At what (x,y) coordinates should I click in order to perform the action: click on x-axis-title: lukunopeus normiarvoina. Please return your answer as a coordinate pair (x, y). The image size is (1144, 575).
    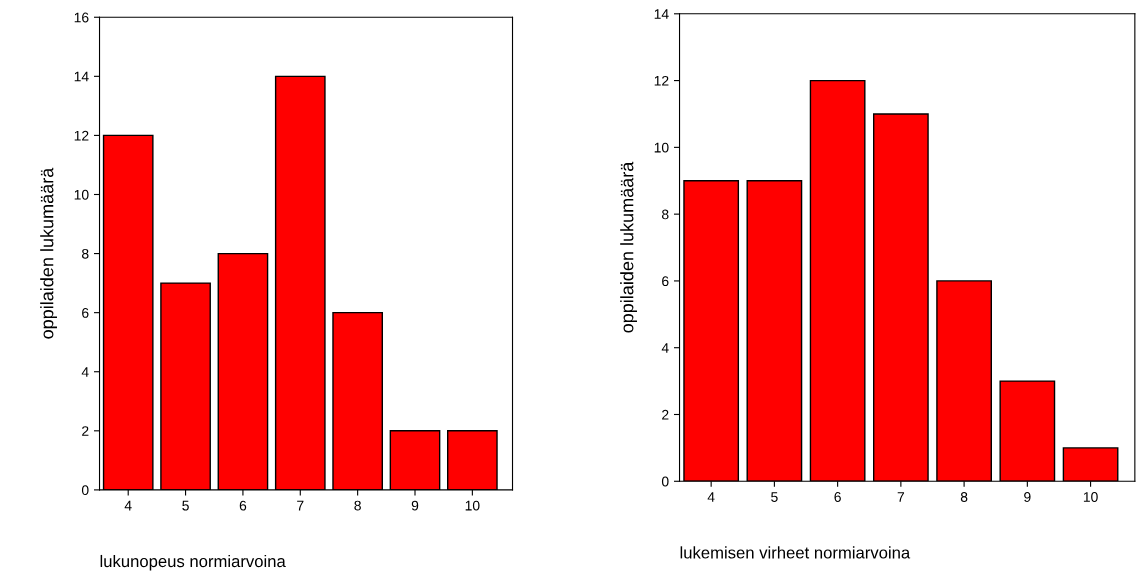
    Looking at the image, I should click on (193, 562).